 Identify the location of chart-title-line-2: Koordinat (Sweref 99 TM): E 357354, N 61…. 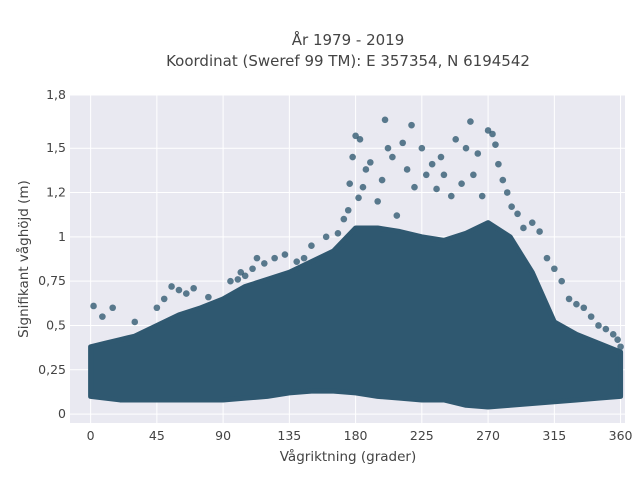
(348, 61).